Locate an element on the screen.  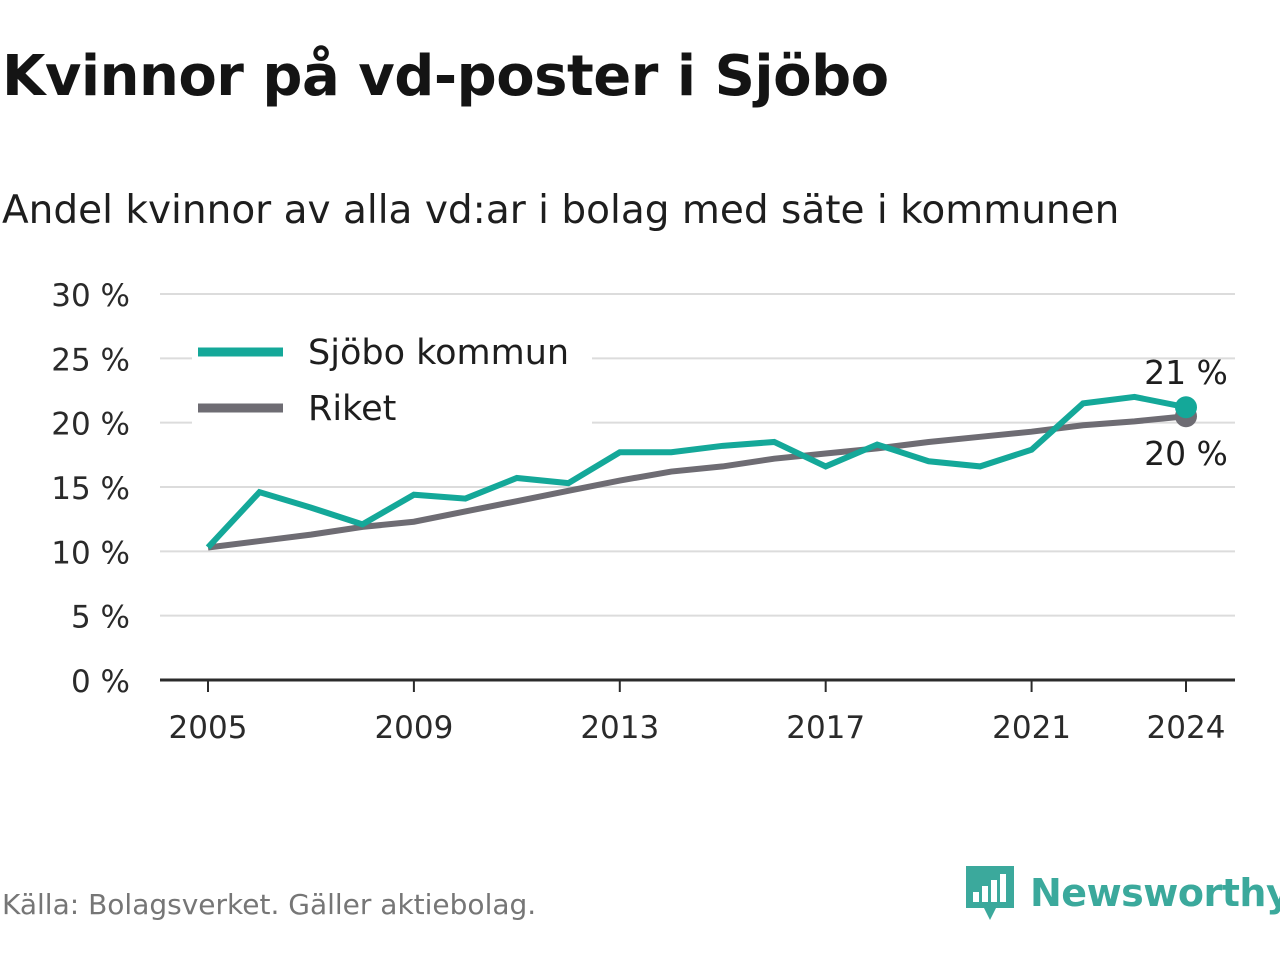
y-tick-label: 20 % is located at coordinates (90, 425).